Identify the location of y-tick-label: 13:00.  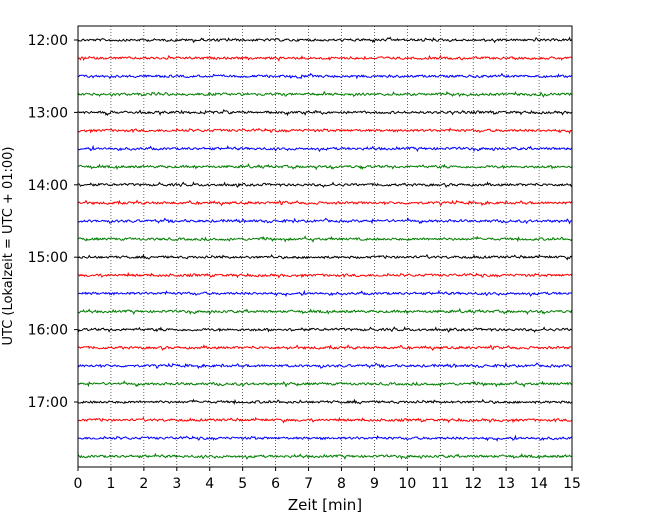
(48, 113).